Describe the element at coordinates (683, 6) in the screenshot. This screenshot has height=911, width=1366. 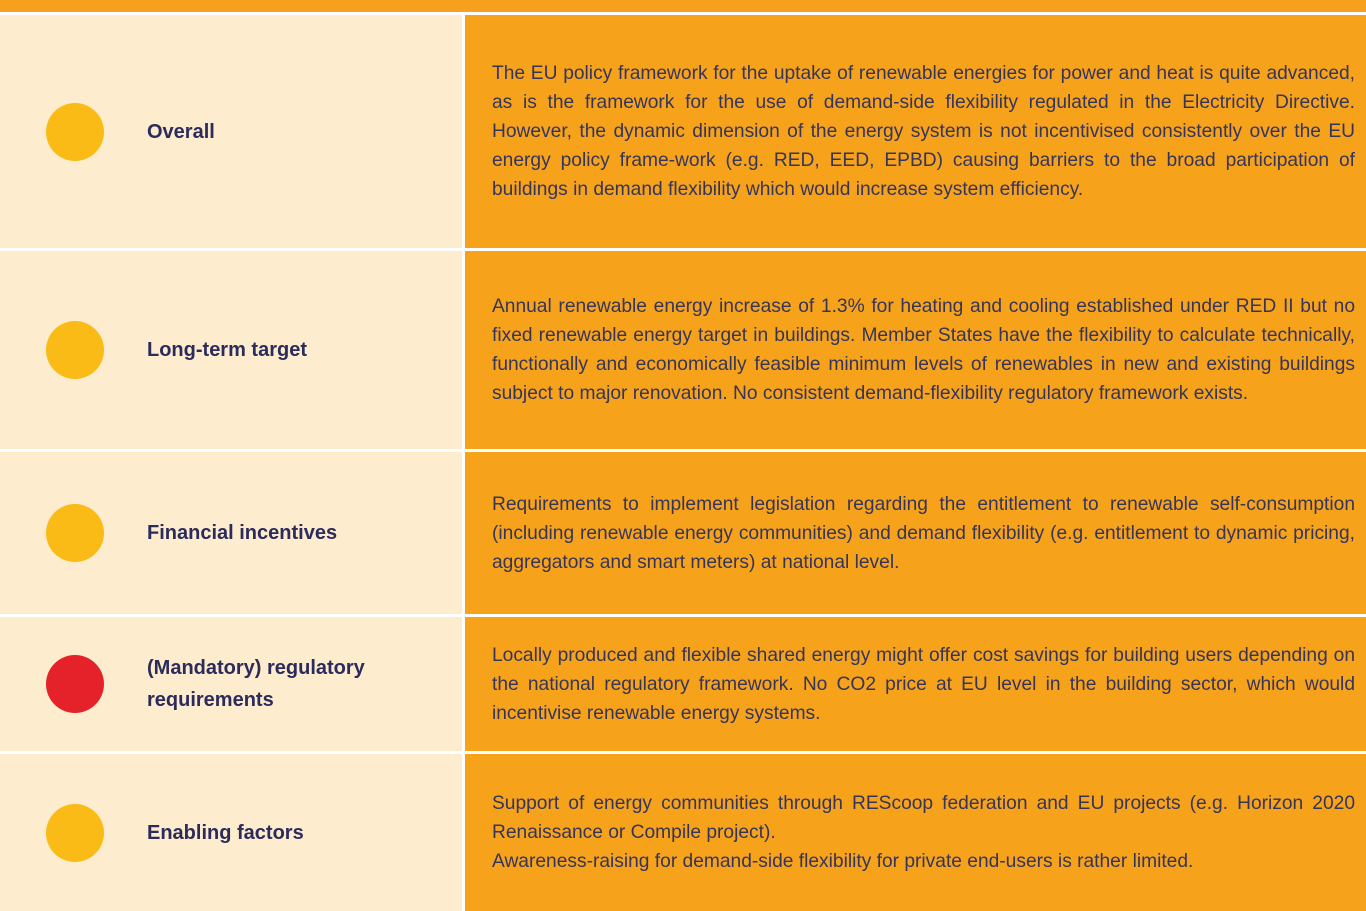
I see `header-bar` at that location.